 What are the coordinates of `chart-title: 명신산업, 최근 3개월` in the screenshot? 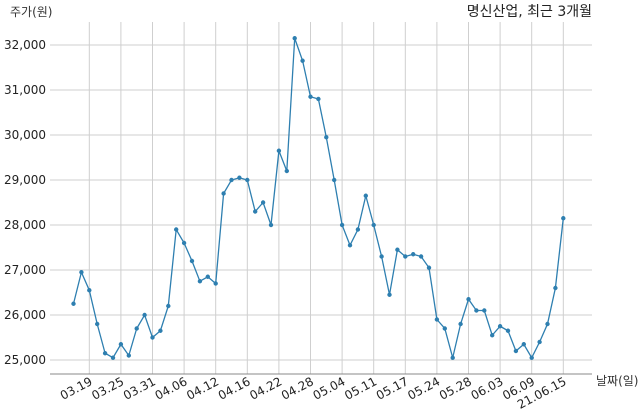 It's located at (529, 12).